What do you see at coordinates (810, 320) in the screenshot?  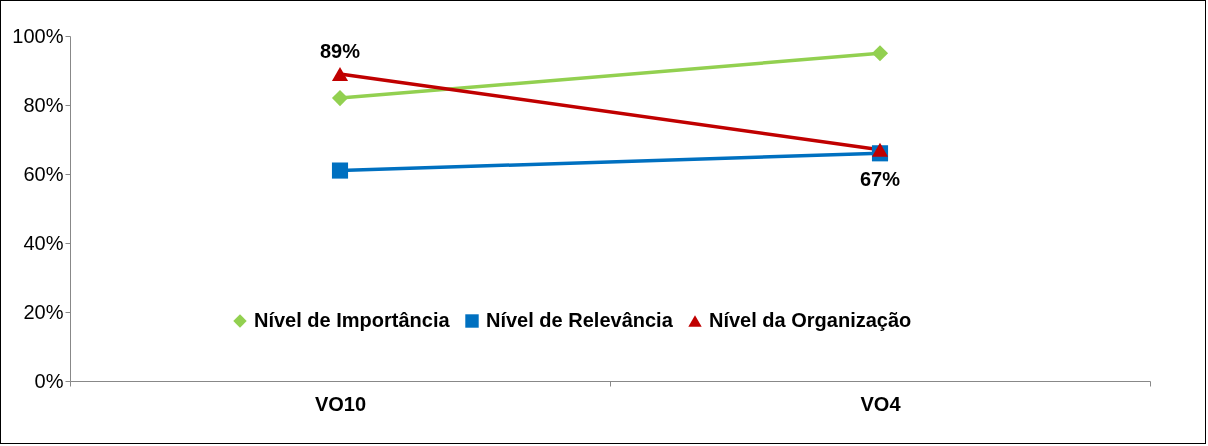 I see `legend-label: Nível da Organização` at bounding box center [810, 320].